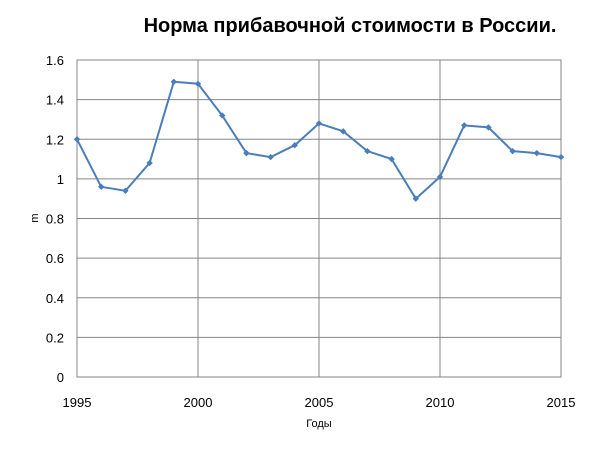  Describe the element at coordinates (55, 258) in the screenshot. I see `y-tick-label: 0.6` at that location.